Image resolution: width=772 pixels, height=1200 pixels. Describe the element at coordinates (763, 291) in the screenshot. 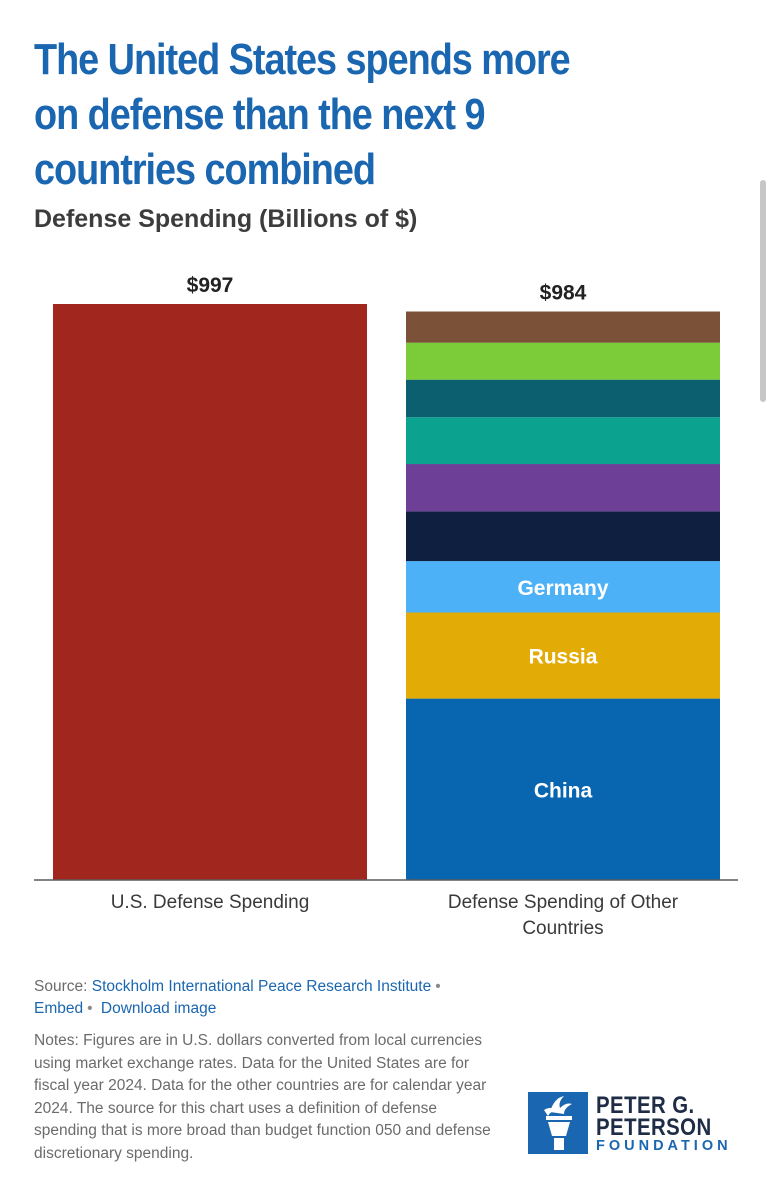

I see `scrollbar` at that location.